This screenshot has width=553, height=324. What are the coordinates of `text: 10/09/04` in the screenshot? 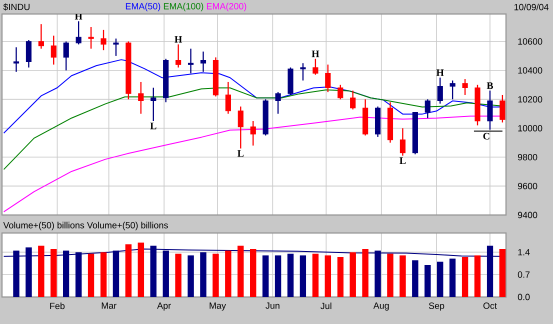 It's located at (531, 7).